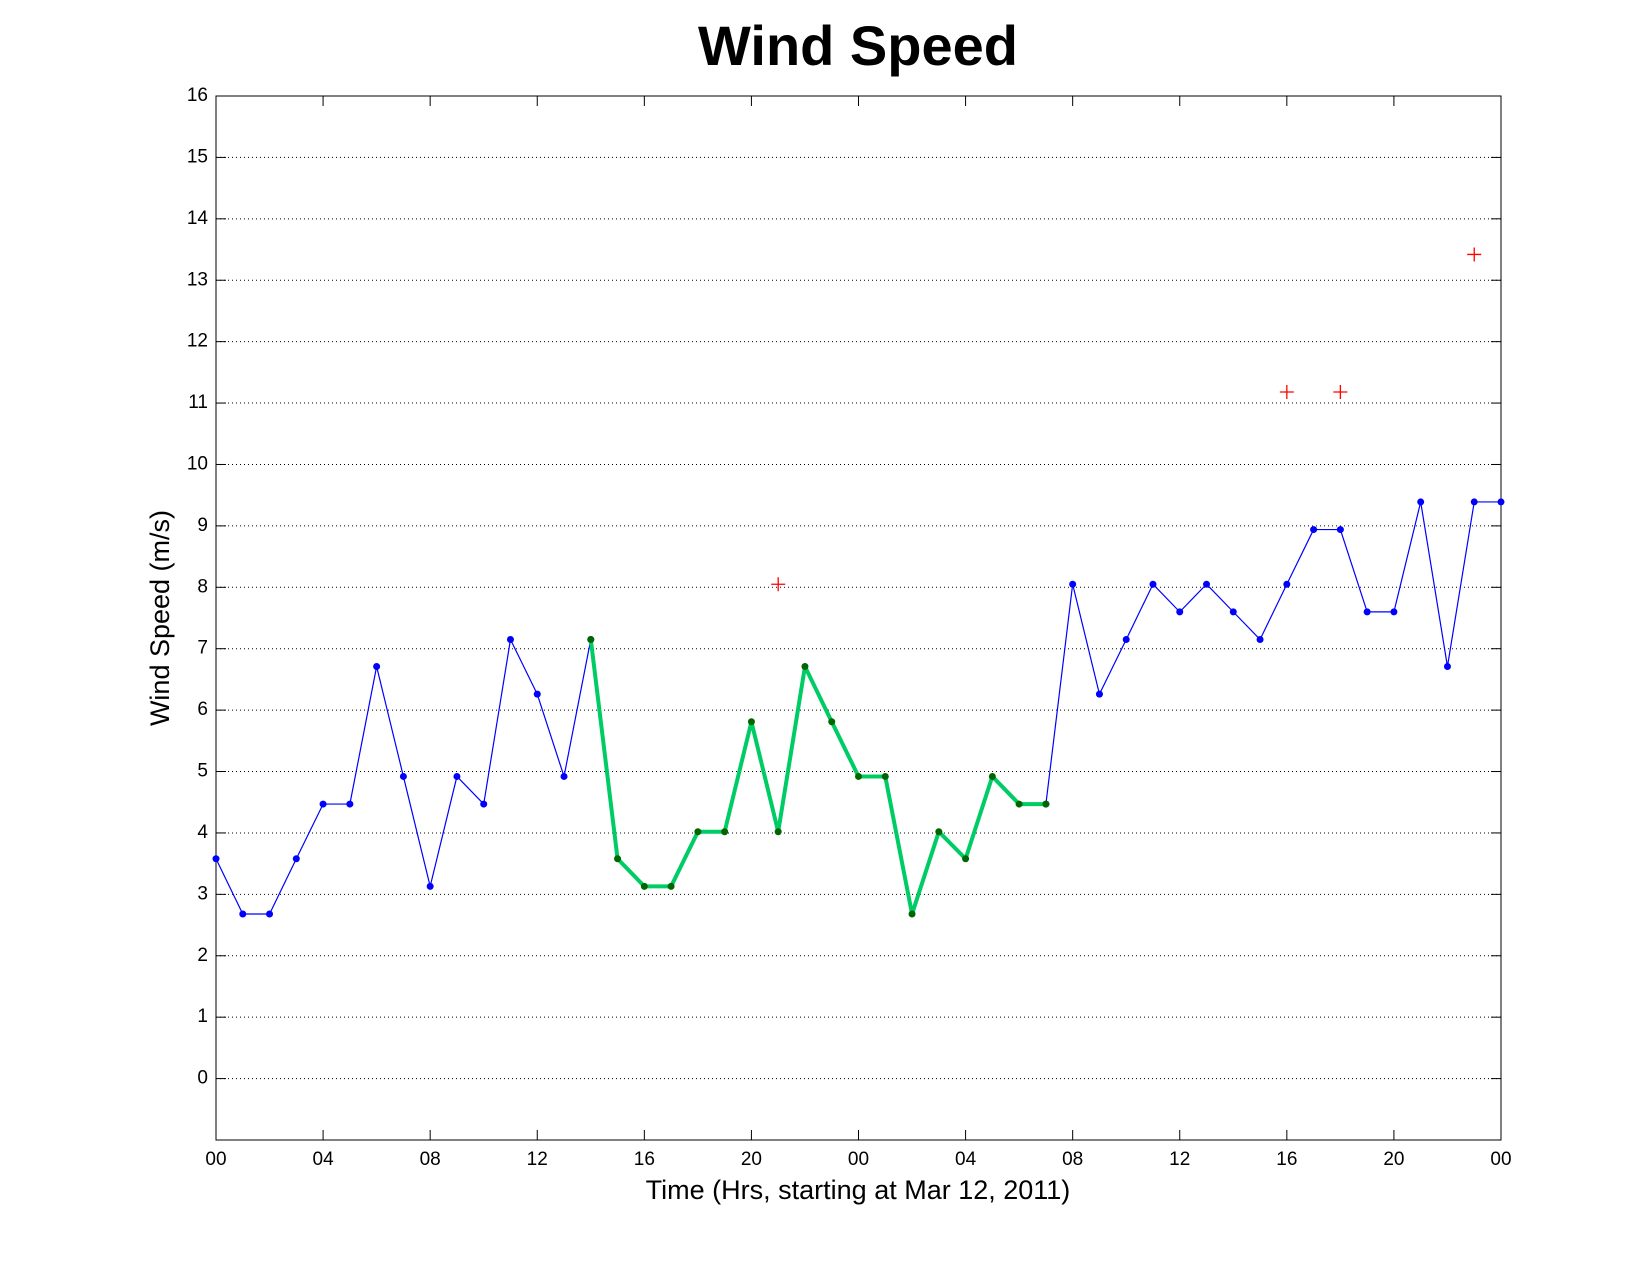  Describe the element at coordinates (198, 218) in the screenshot. I see `y-tick-label: 14` at that location.